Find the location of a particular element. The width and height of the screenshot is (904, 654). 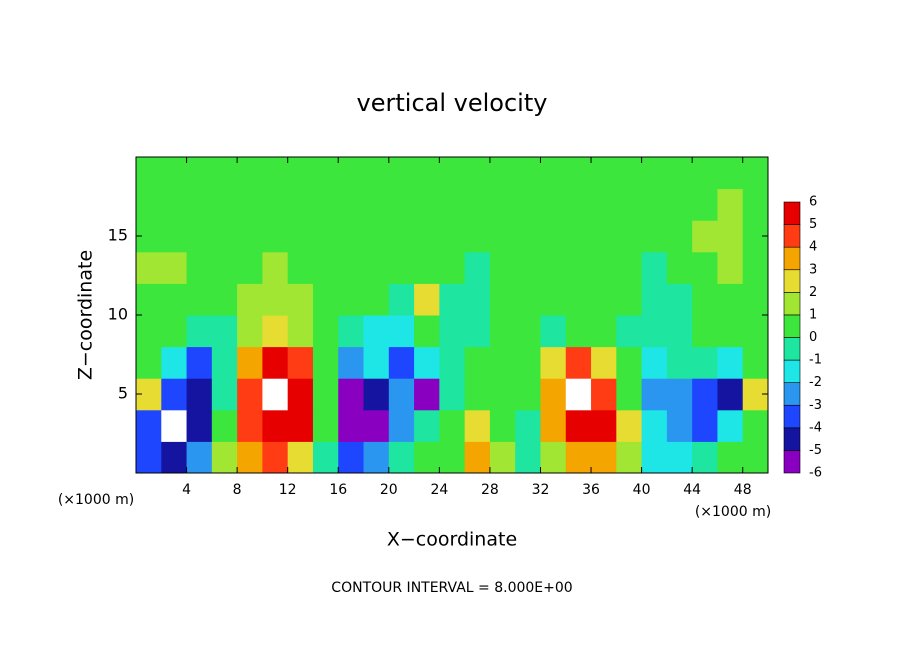

colorbar-swatch is located at coordinates (792, 416).